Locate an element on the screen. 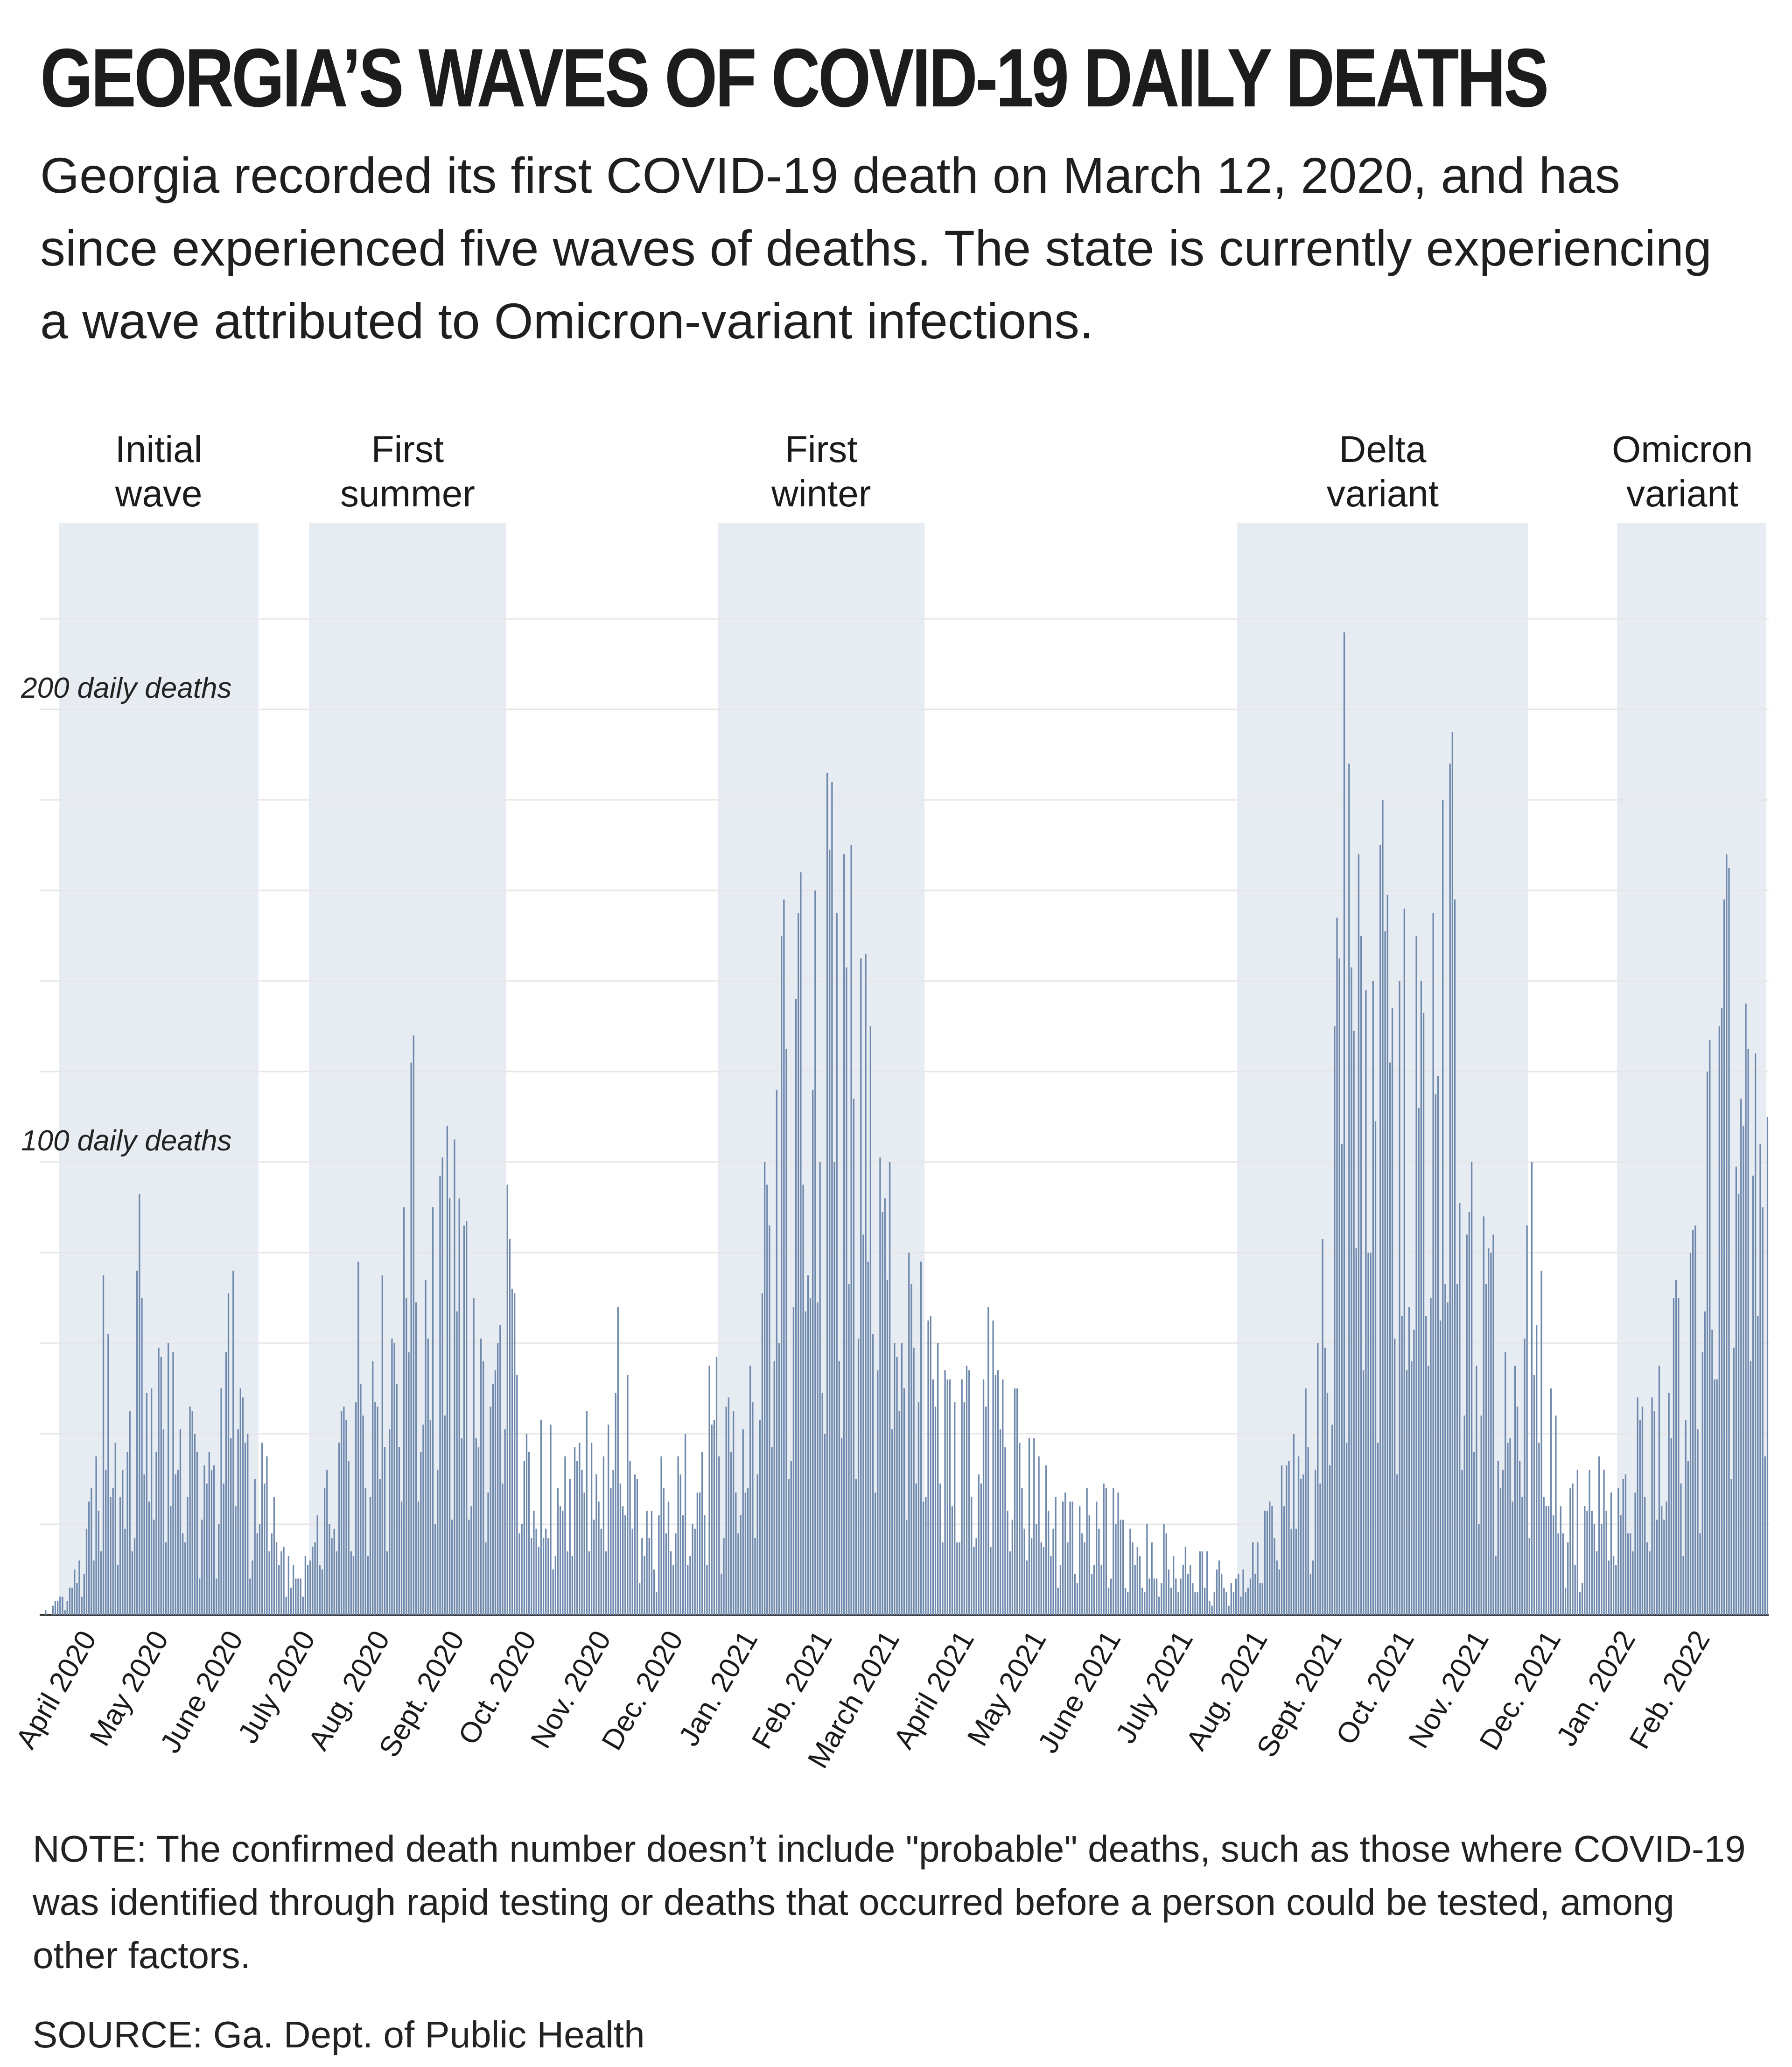 The image size is (1792, 2067). wave-label: variant is located at coordinates (1682, 493).